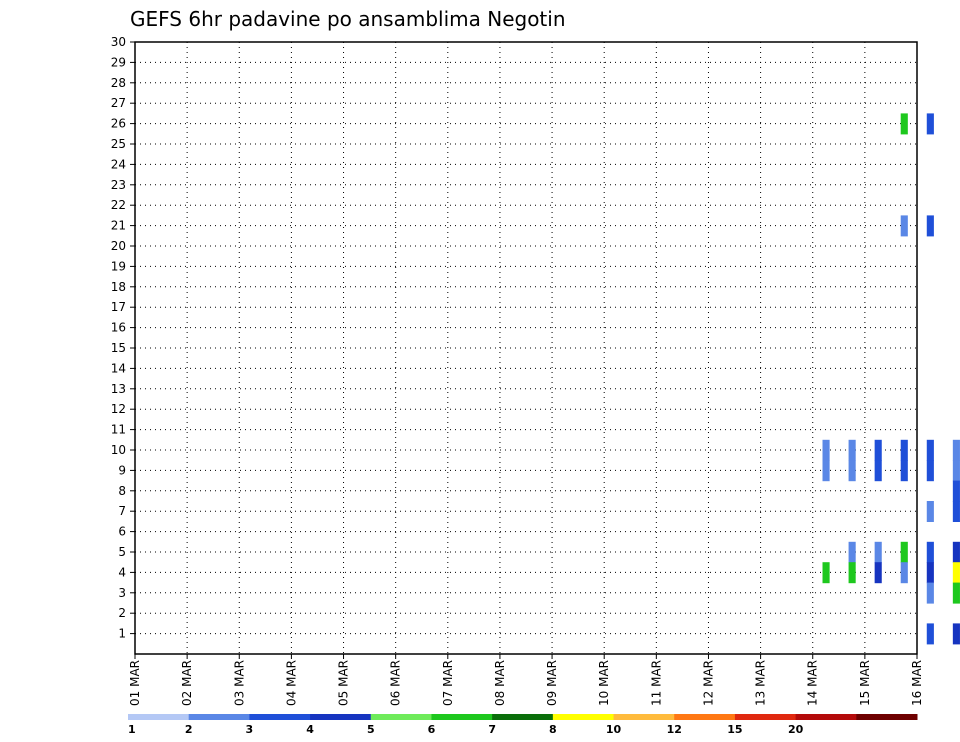  Describe the element at coordinates (250, 729) in the screenshot. I see `legend-label: 3` at that location.